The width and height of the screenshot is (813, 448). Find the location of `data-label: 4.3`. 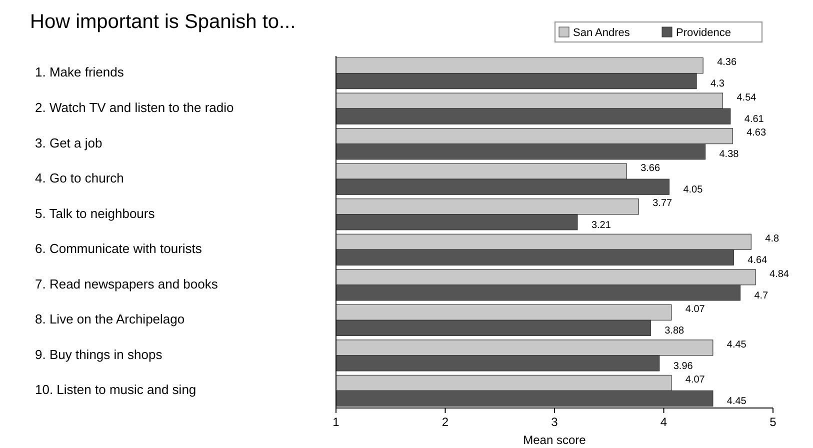

data-label: 4.3 is located at coordinates (717, 84).